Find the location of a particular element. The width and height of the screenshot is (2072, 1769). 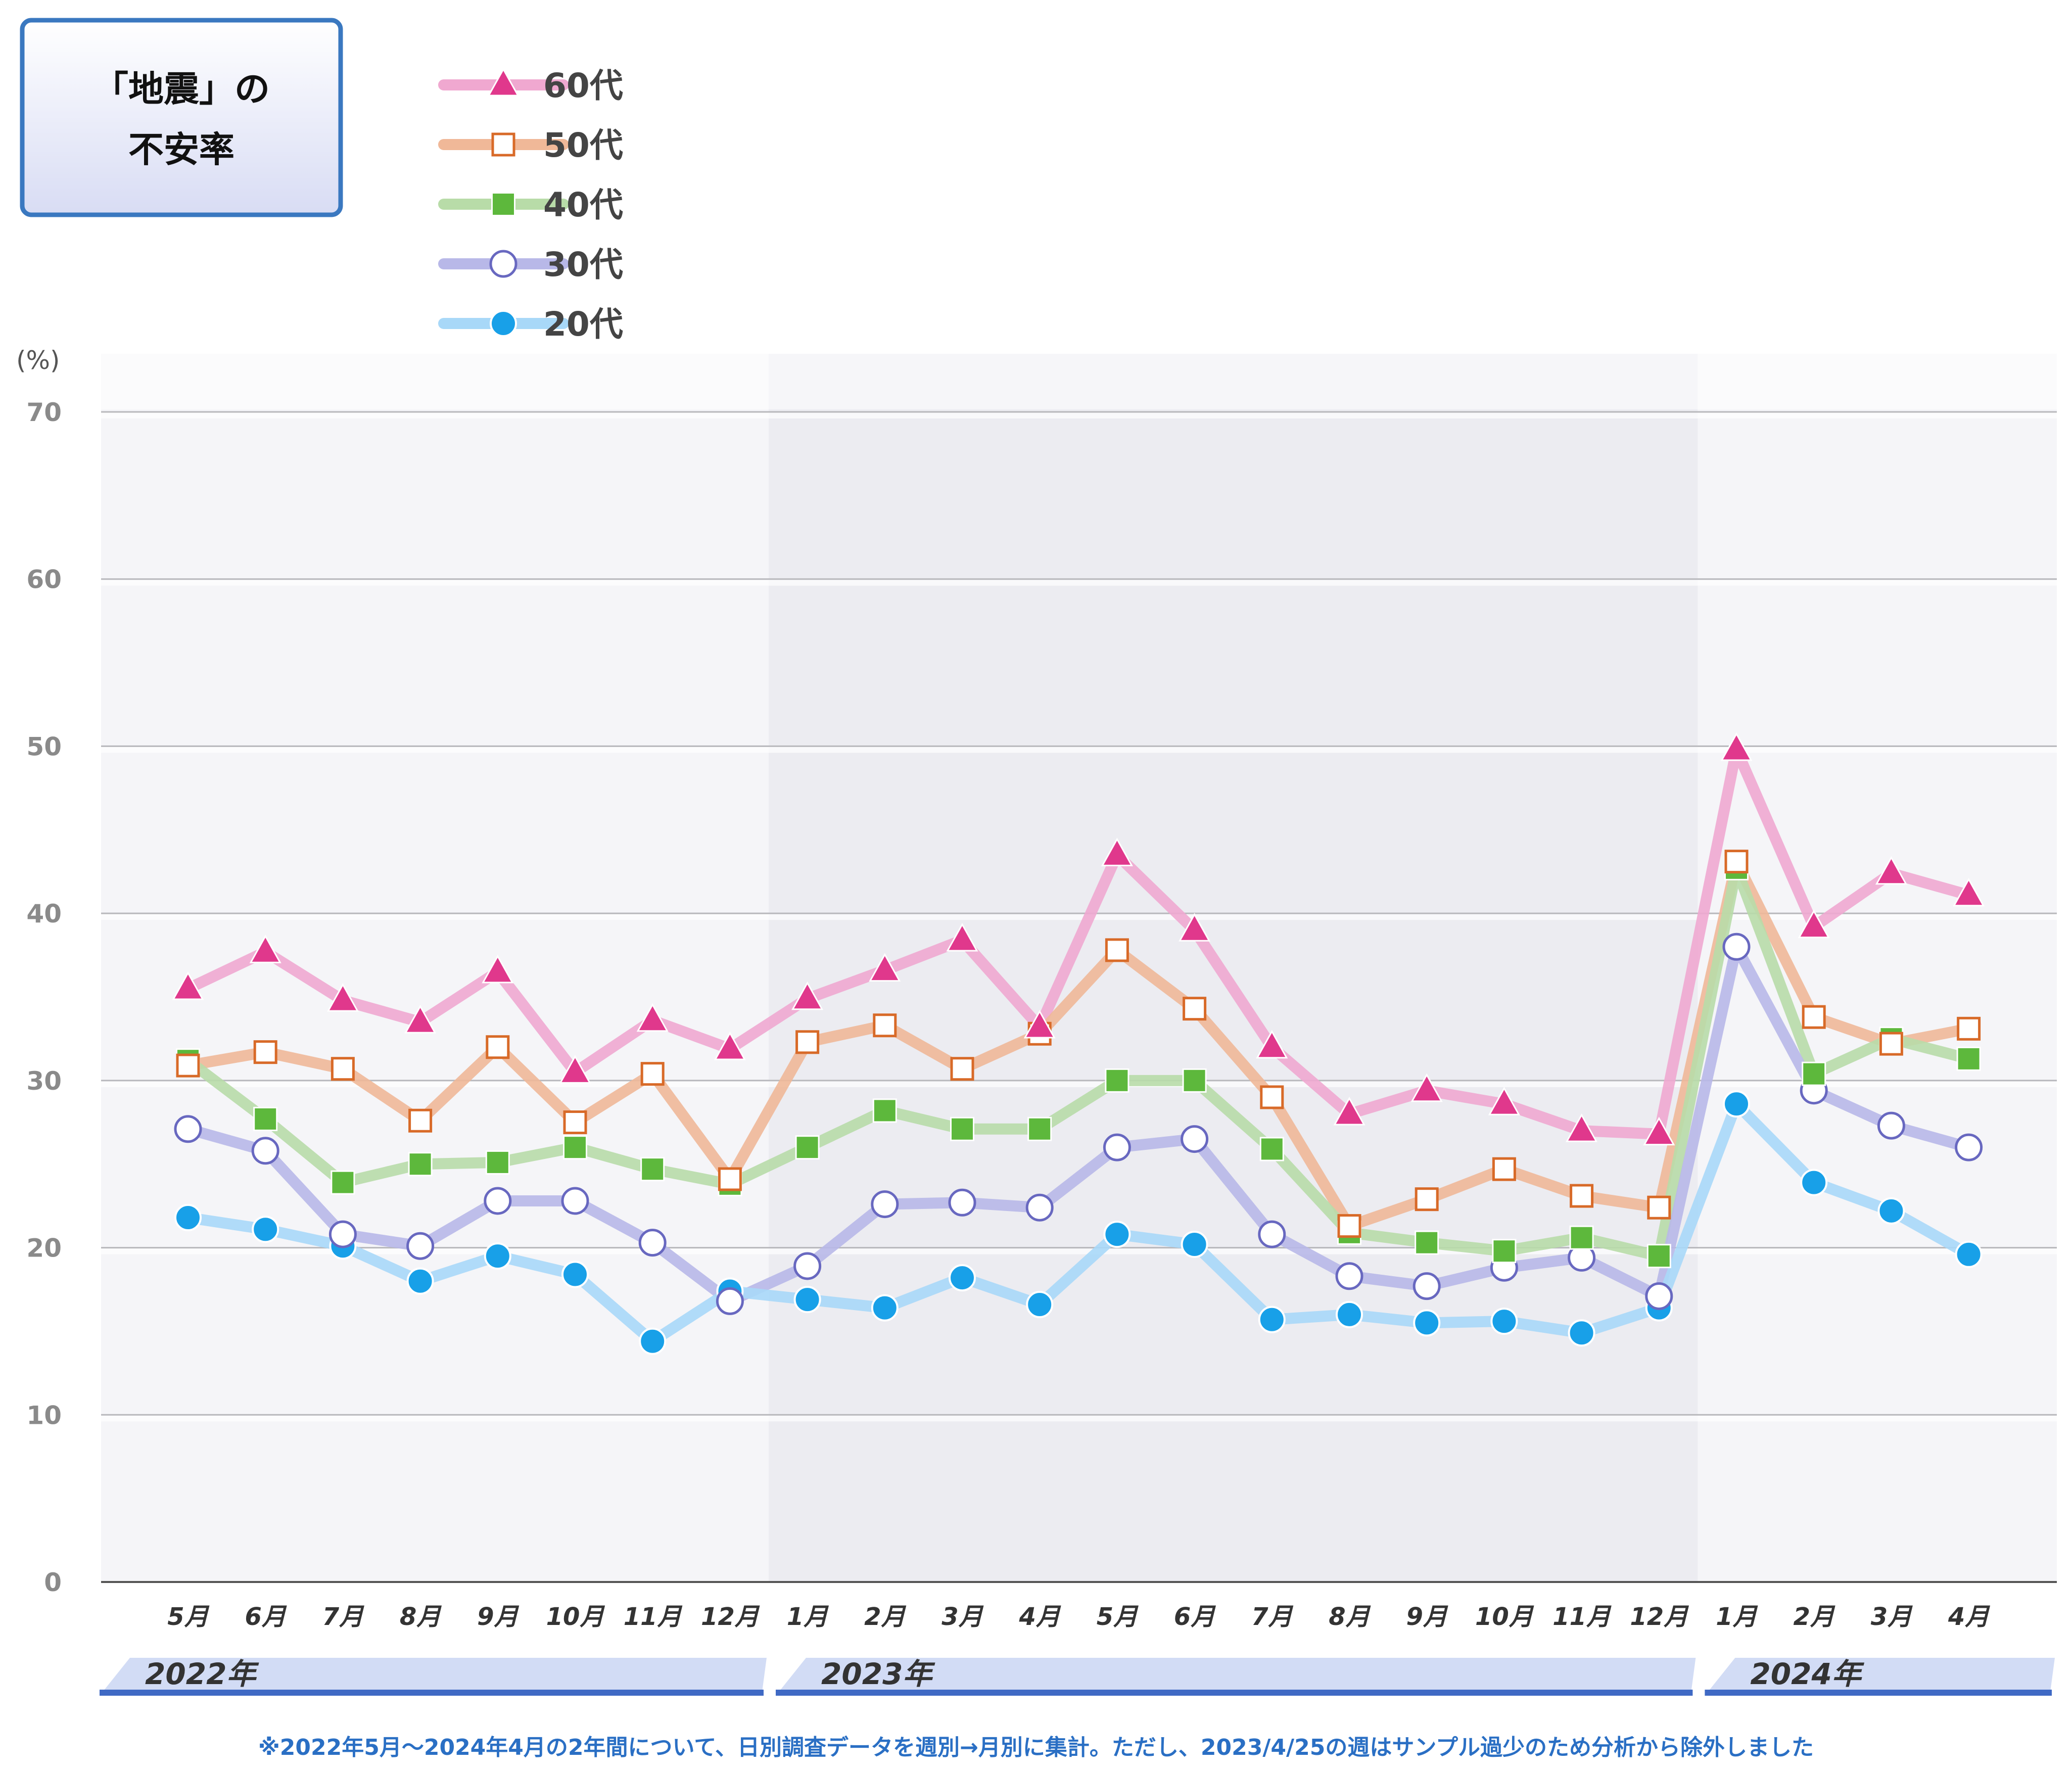

x-tick-label: 8月 is located at coordinates (1350, 1617).